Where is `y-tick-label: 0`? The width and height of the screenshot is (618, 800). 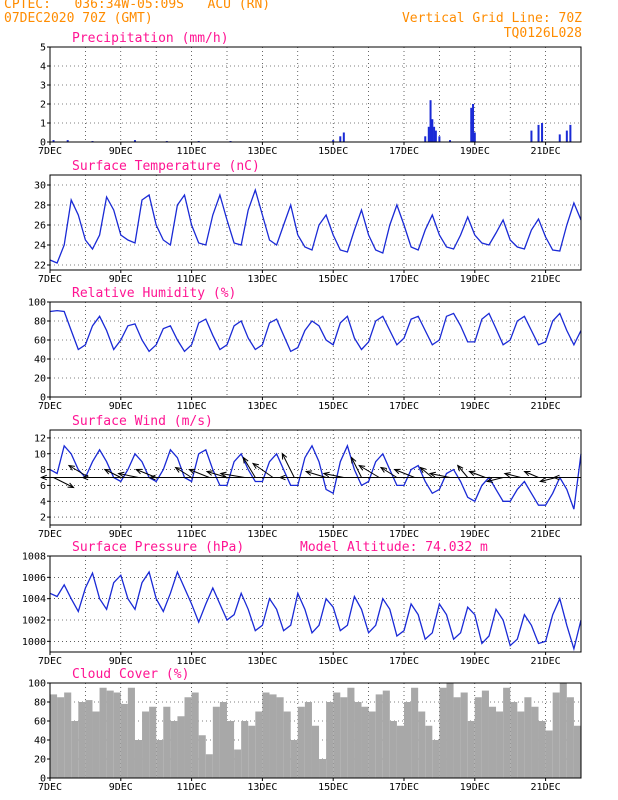 y-tick-label: 0 is located at coordinates (43, 143).